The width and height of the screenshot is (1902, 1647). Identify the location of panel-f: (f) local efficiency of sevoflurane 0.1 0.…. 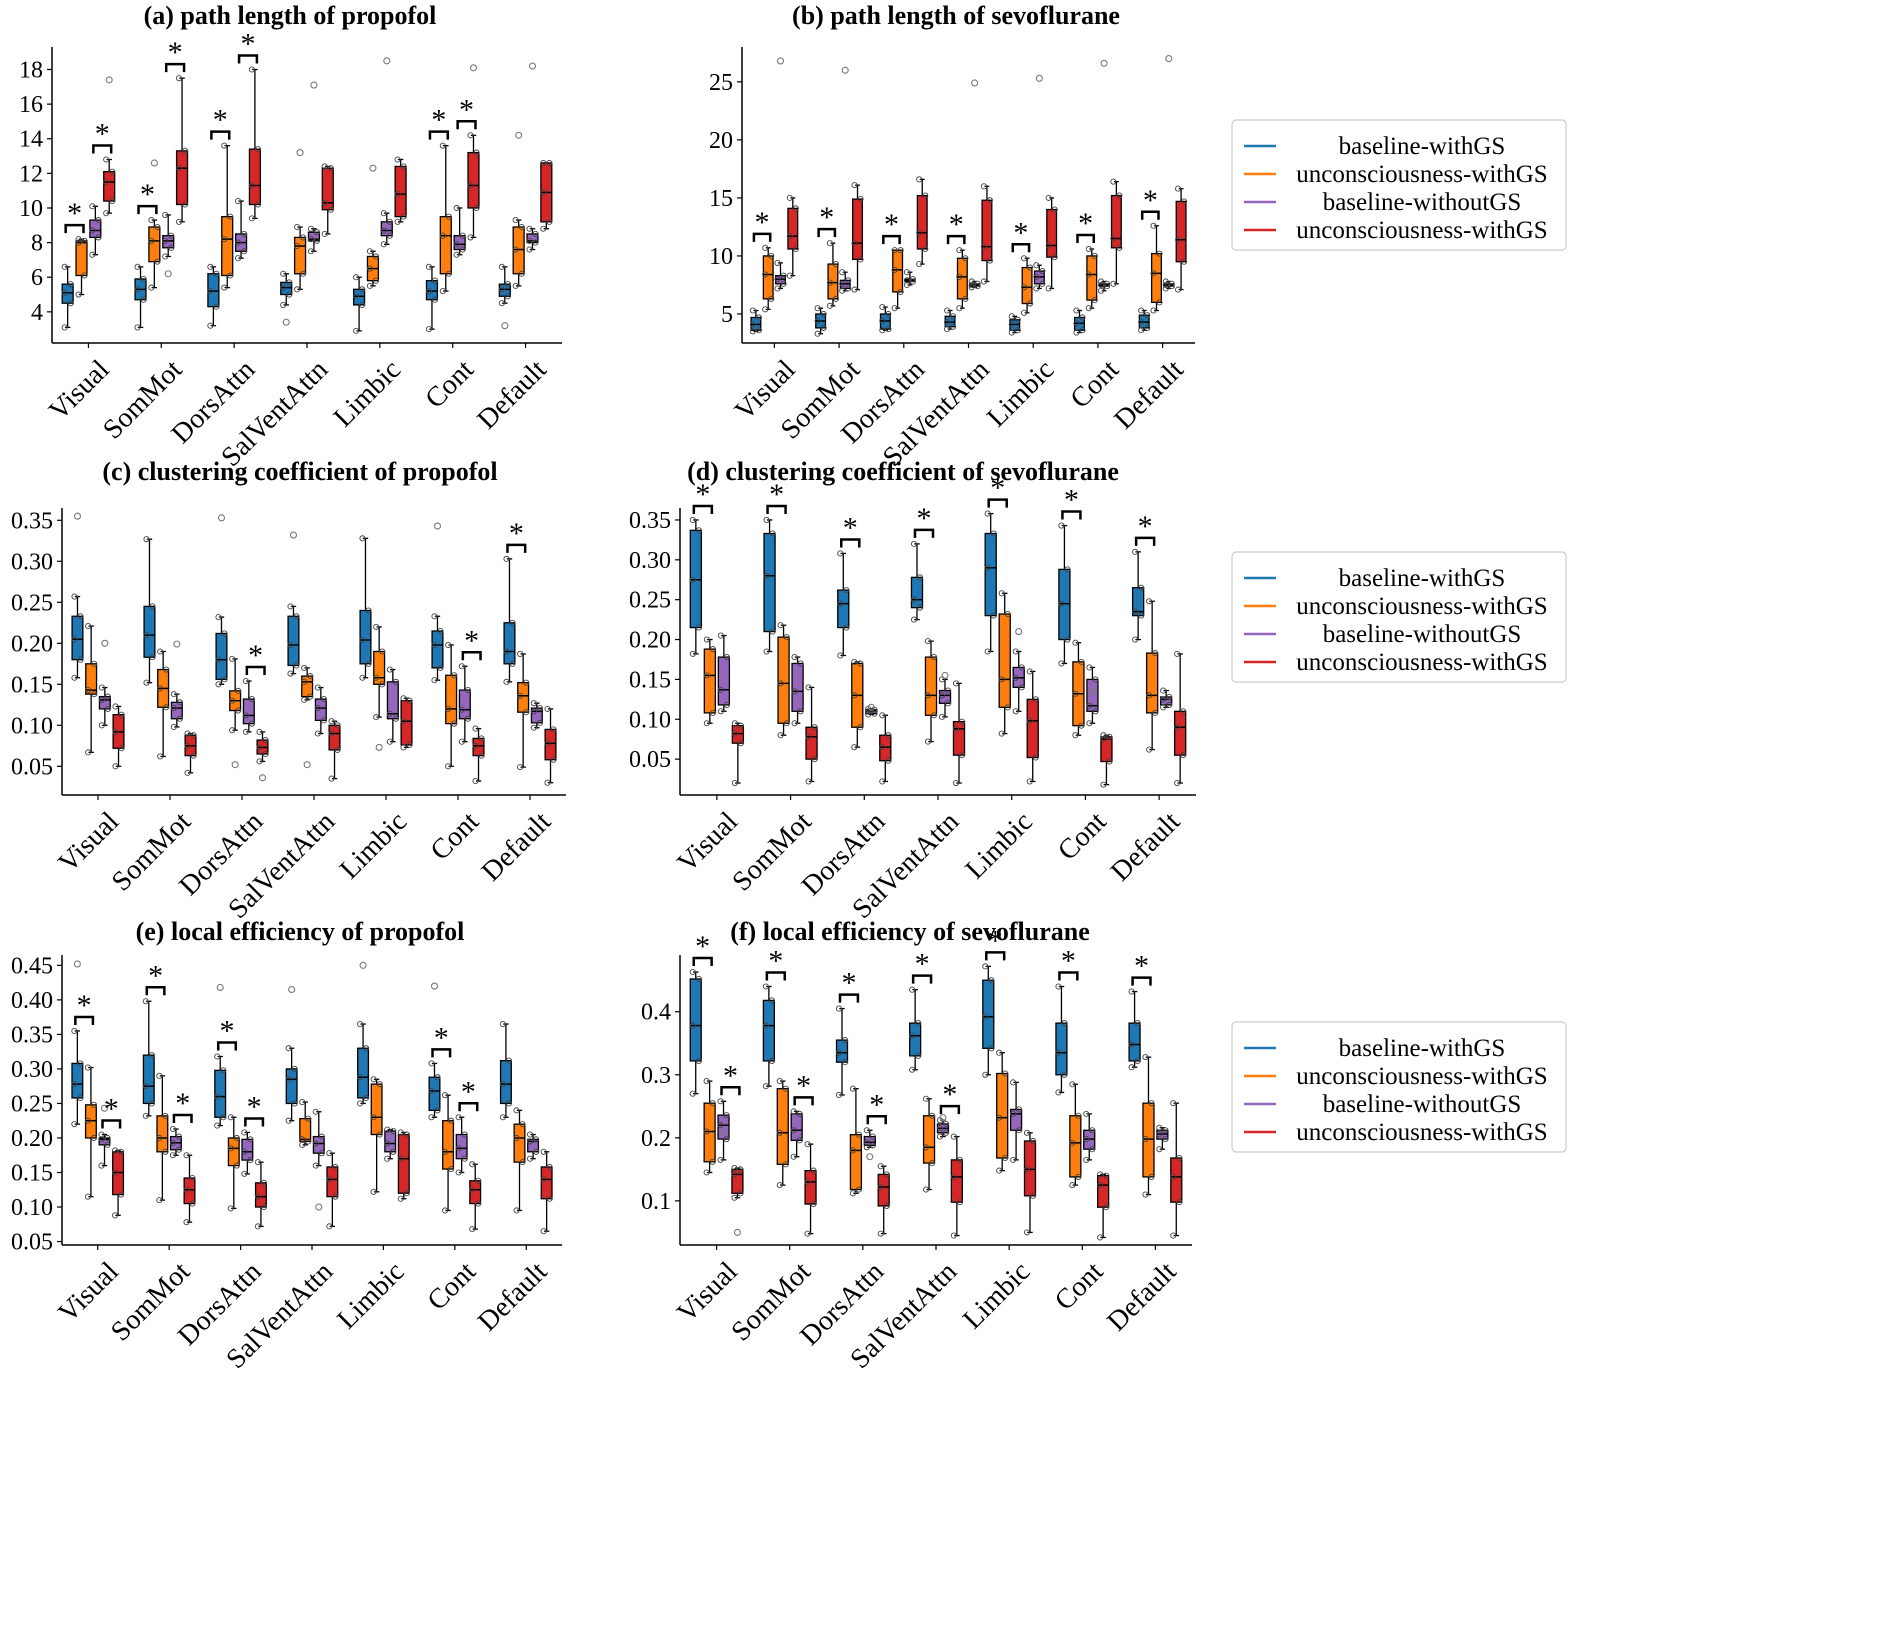
(916, 1146).